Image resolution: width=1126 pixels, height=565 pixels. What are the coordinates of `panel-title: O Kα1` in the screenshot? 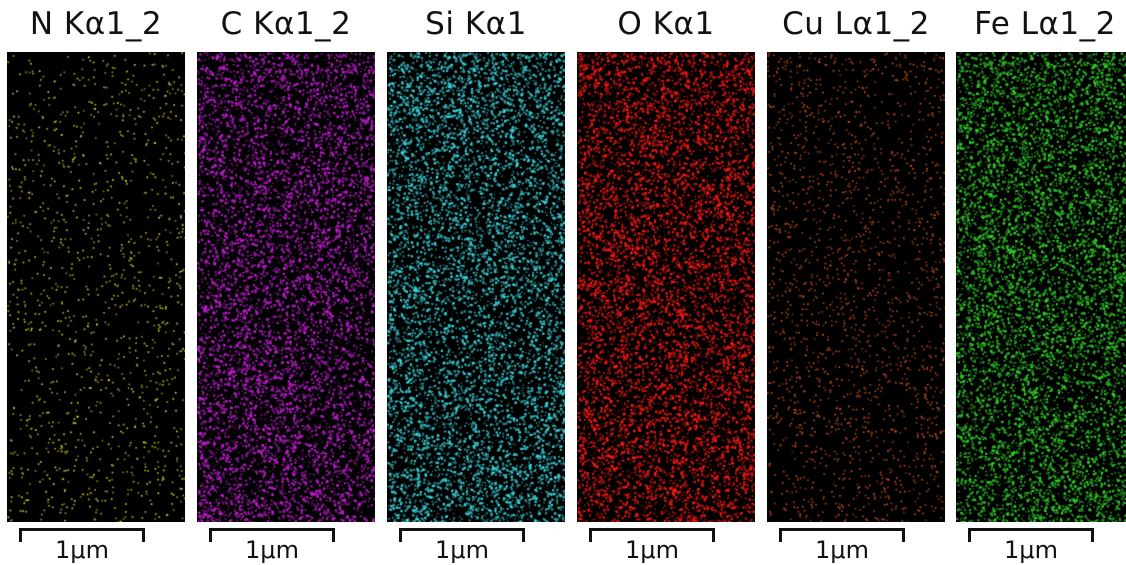 It's located at (666, 24).